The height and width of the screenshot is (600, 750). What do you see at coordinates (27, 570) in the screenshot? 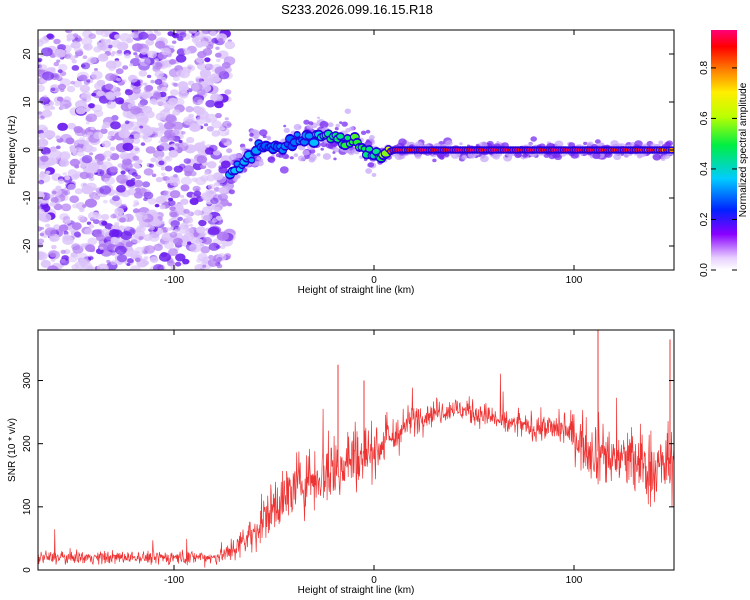
I see `snr-y-tick-label: 0` at bounding box center [27, 570].